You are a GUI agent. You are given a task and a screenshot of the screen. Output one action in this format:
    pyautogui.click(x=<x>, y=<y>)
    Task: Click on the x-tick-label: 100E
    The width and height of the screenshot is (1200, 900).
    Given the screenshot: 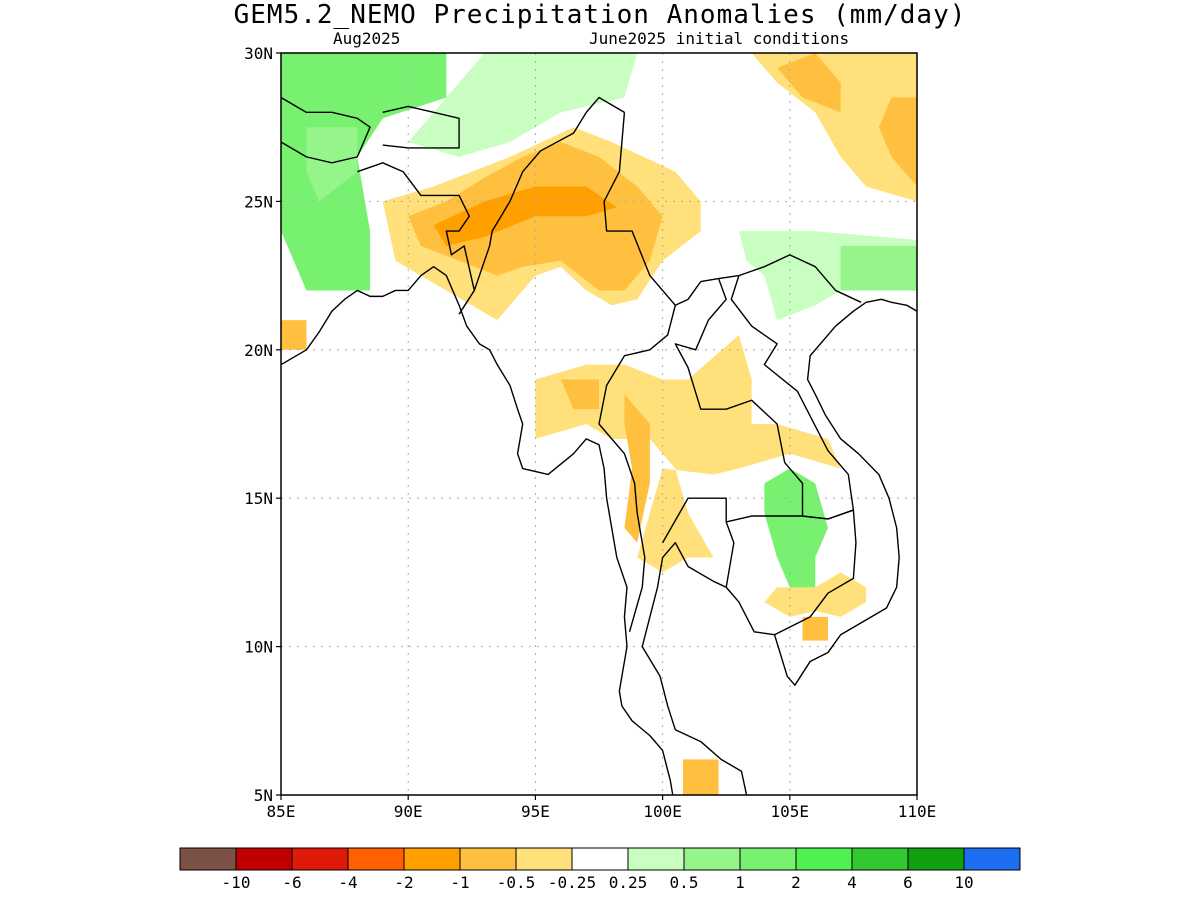 What is the action you would take?
    pyautogui.click(x=662, y=811)
    